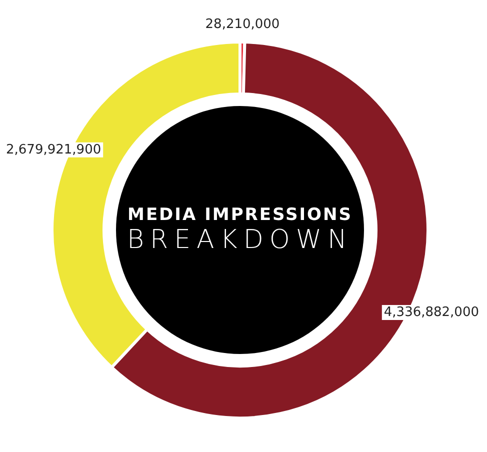 This screenshot has height=452, width=487. What do you see at coordinates (242, 24) in the screenshot?
I see `data-label: 28,210,000` at bounding box center [242, 24].